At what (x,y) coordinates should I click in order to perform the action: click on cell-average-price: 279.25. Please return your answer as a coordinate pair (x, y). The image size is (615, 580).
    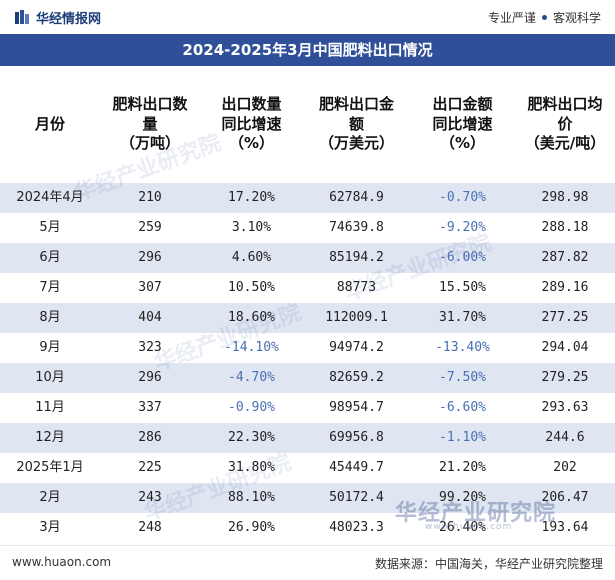
    Looking at the image, I should click on (565, 377).